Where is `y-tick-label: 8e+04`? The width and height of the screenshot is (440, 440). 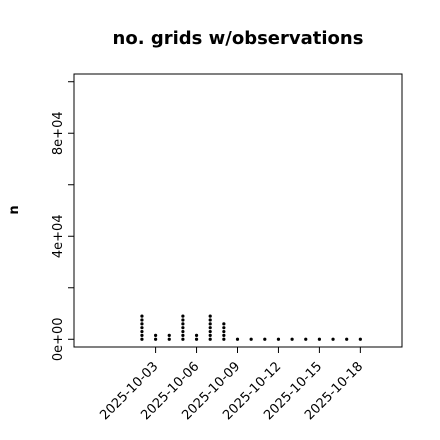 y-tick-label: 8e+04 is located at coordinates (58, 133).